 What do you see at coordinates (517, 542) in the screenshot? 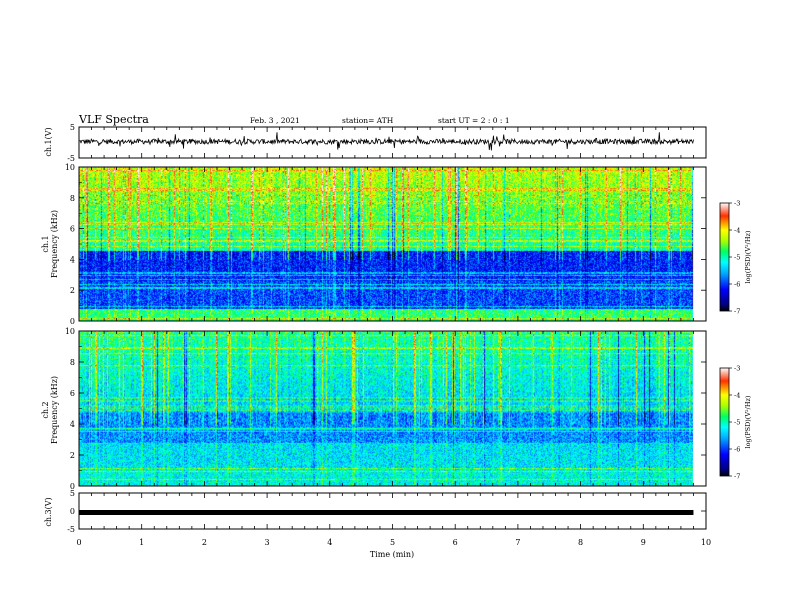
I see `x-tick-label: 7` at bounding box center [517, 542].